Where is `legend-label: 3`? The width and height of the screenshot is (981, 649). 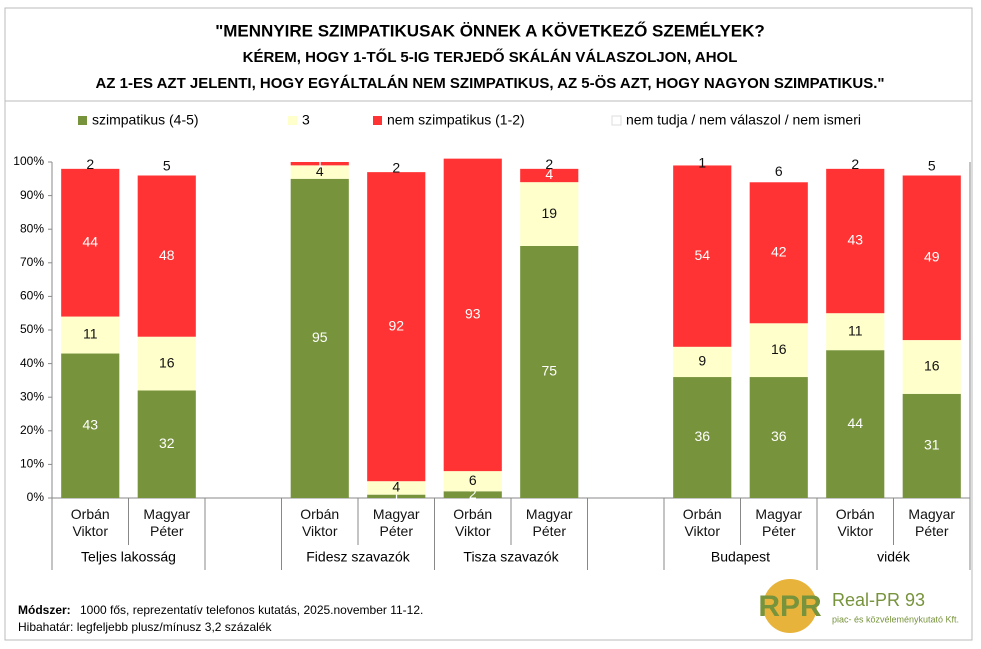 legend-label: 3 is located at coordinates (306, 120).